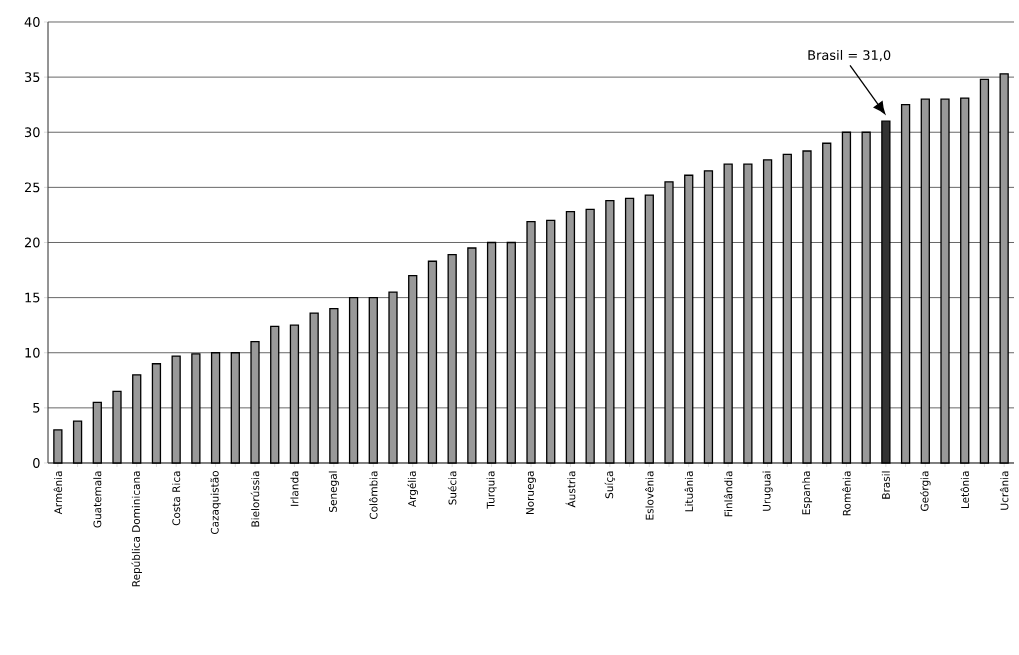 The width and height of the screenshot is (1019, 655). I want to click on x-tick-label: Bielorússia, so click(255, 499).